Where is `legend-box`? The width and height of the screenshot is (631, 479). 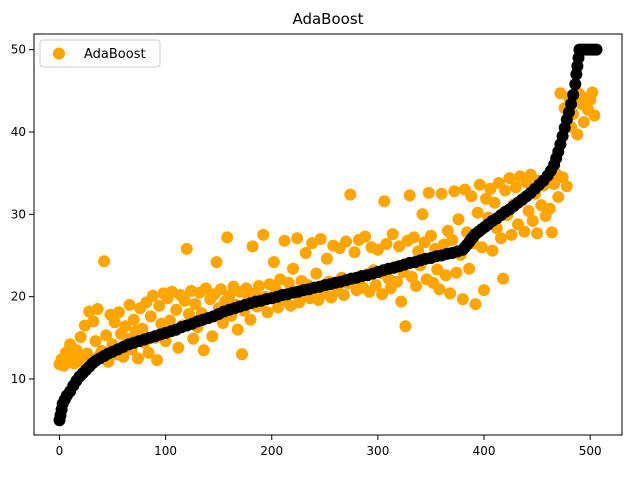
legend-box is located at coordinates (100, 53).